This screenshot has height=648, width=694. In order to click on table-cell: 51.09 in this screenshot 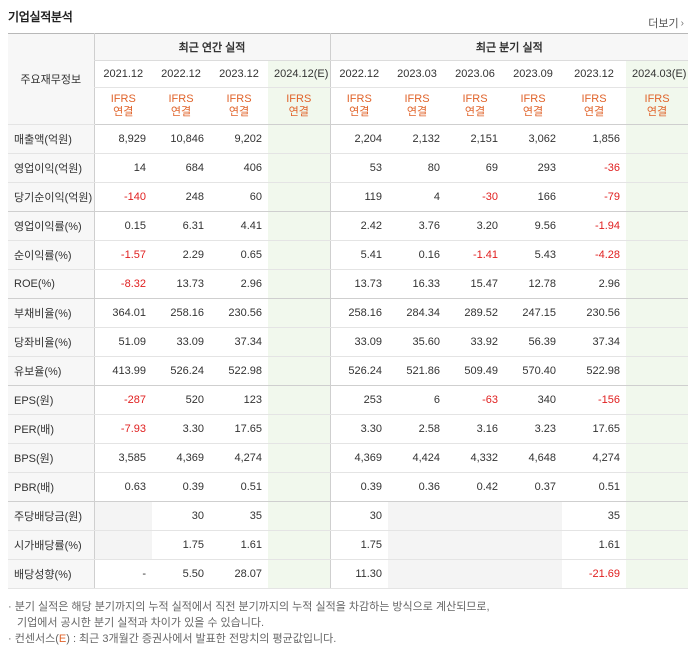, I will do `click(122, 342)`.